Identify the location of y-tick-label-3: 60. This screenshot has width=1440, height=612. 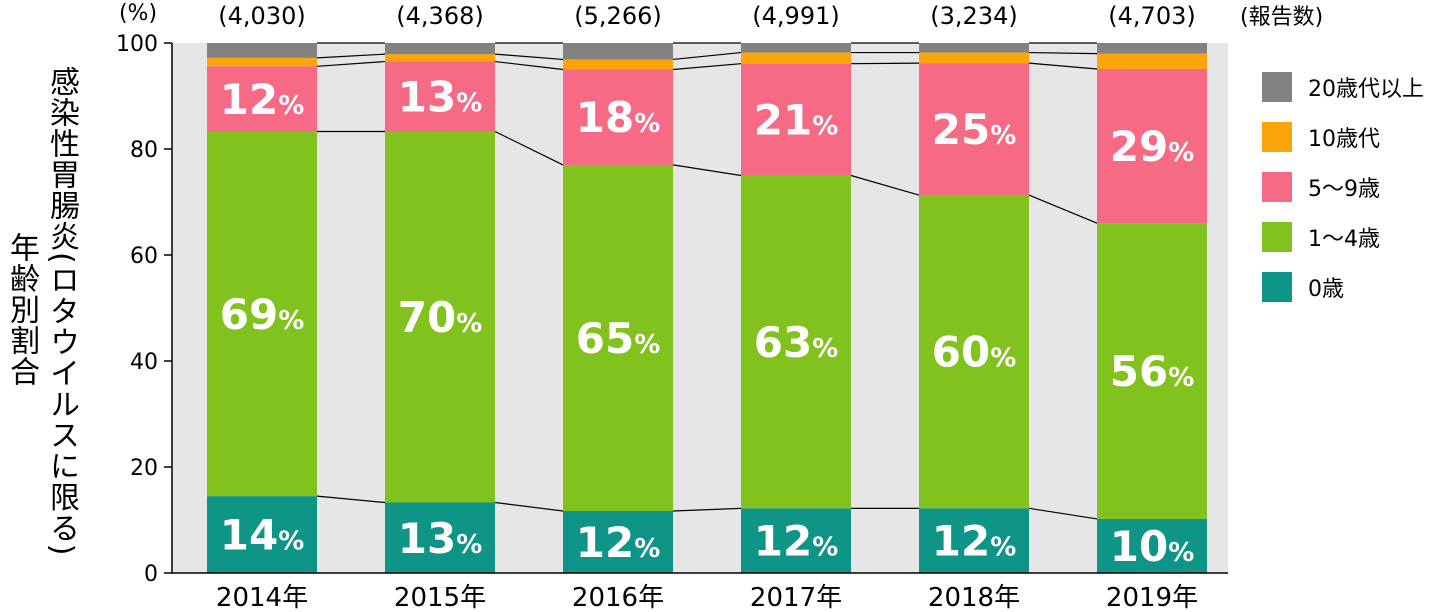
(144, 256).